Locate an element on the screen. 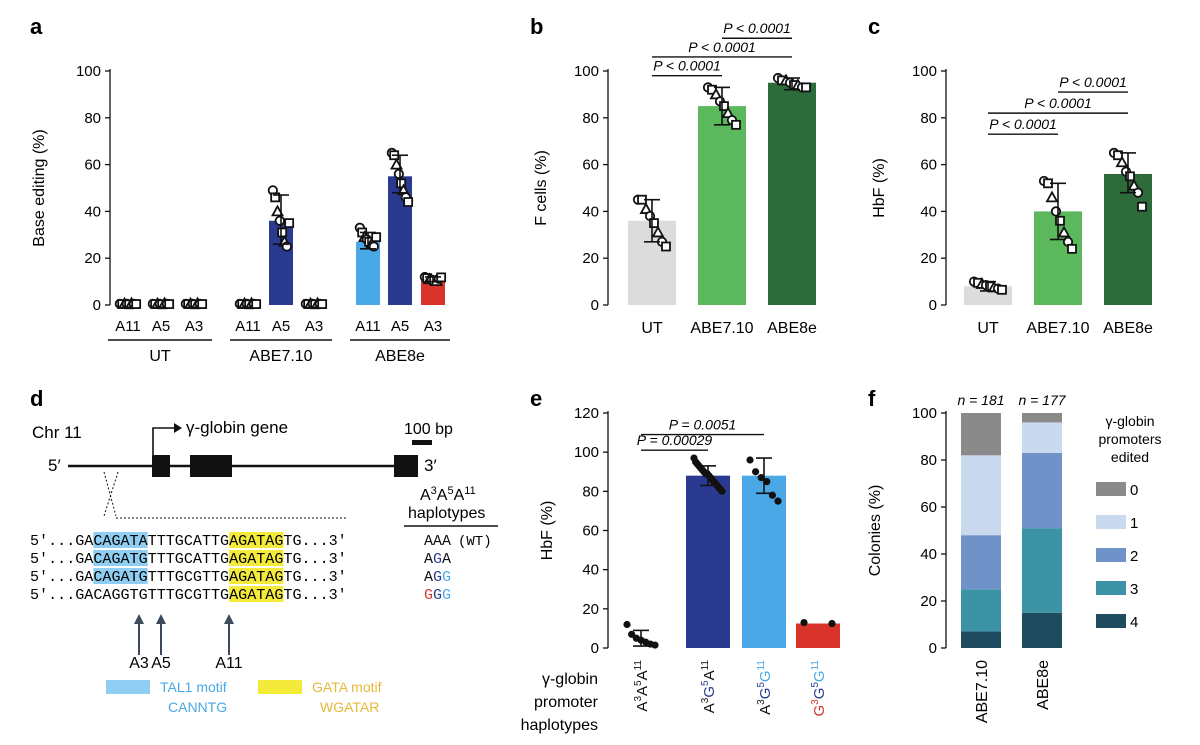 The height and width of the screenshot is (745, 1200). e-bar is located at coordinates (708, 561).